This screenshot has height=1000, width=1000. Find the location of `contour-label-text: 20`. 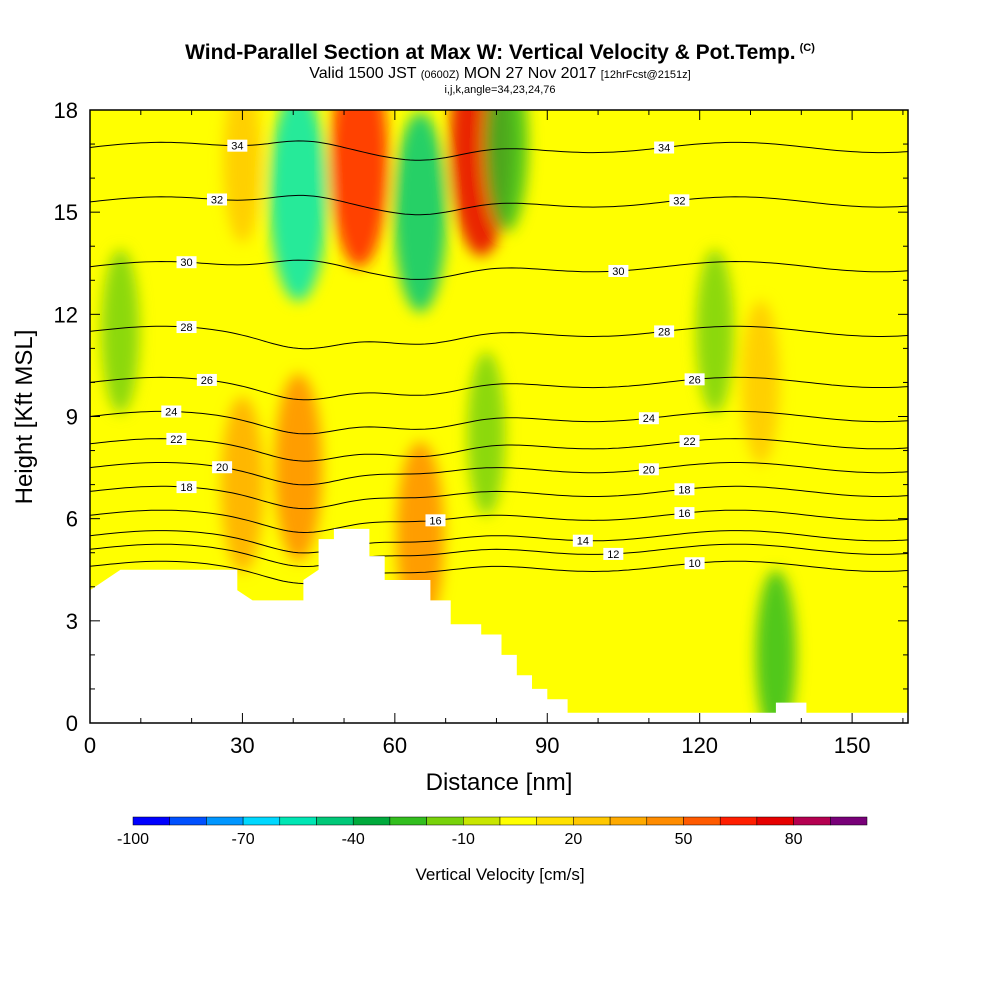

contour-label-text: 20 is located at coordinates (222, 468).